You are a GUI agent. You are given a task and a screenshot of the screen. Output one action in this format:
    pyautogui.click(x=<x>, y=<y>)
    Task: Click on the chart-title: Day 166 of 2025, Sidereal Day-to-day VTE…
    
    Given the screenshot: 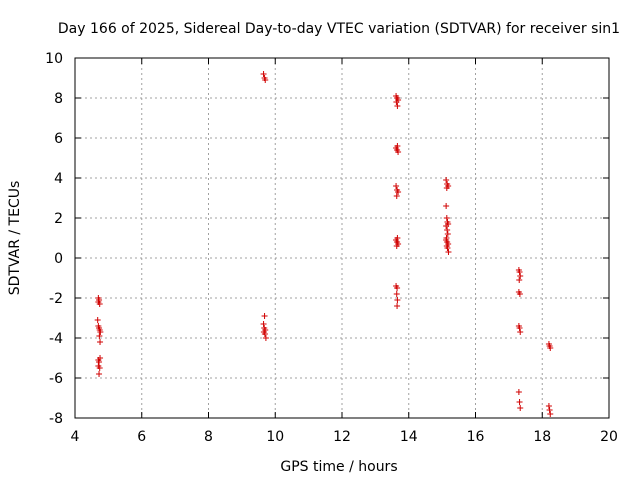 What is the action you would take?
    pyautogui.click(x=339, y=29)
    